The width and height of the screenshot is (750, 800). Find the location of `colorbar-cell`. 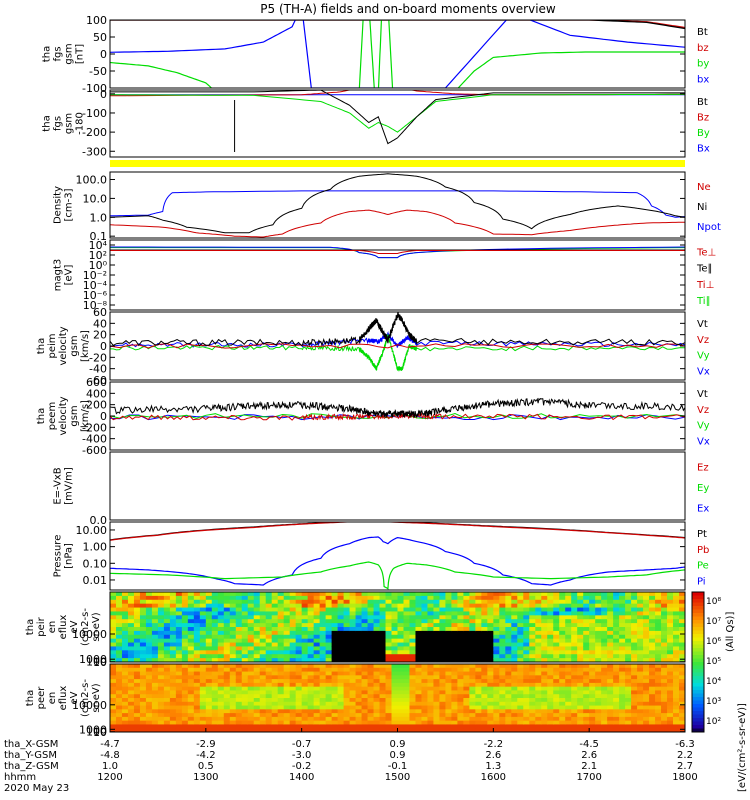

colorbar-cell is located at coordinates (698, 709).